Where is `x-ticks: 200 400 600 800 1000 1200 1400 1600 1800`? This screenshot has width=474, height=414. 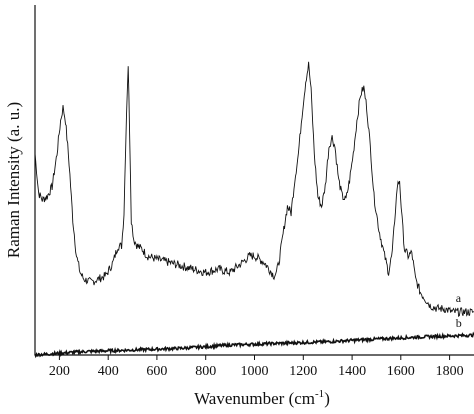 x-ticks: 200 400 600 800 1000 1200 1400 1600 1800 is located at coordinates (256, 367).